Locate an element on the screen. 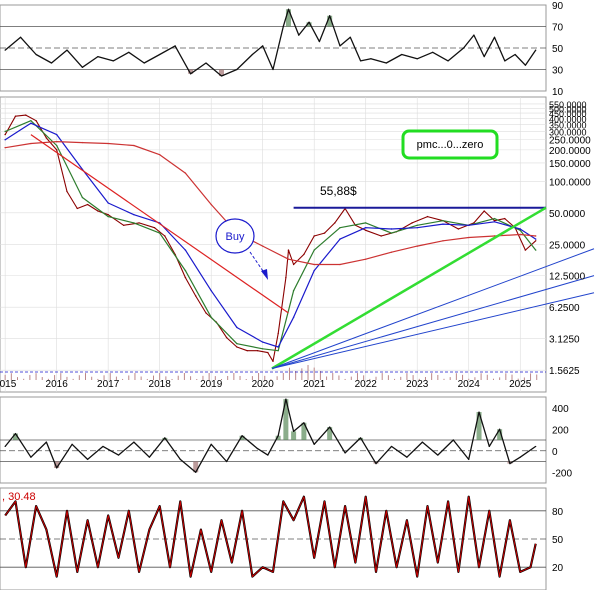 The height and width of the screenshot is (595, 608). buy-arrow-head is located at coordinates (264, 274).